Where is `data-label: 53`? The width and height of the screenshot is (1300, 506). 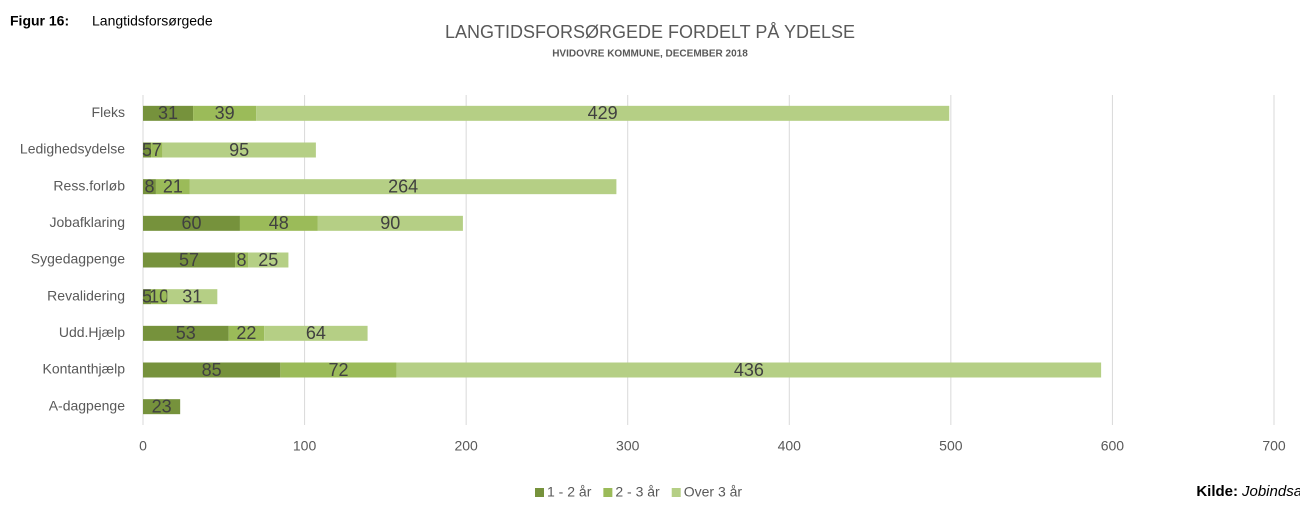 data-label: 53 is located at coordinates (186, 333).